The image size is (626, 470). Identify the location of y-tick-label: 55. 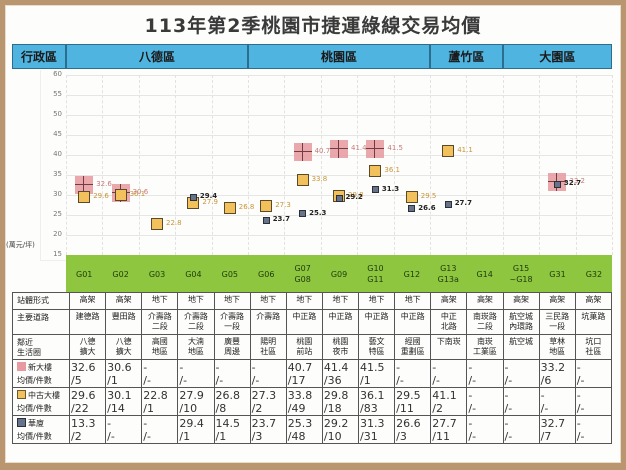
(57, 94).